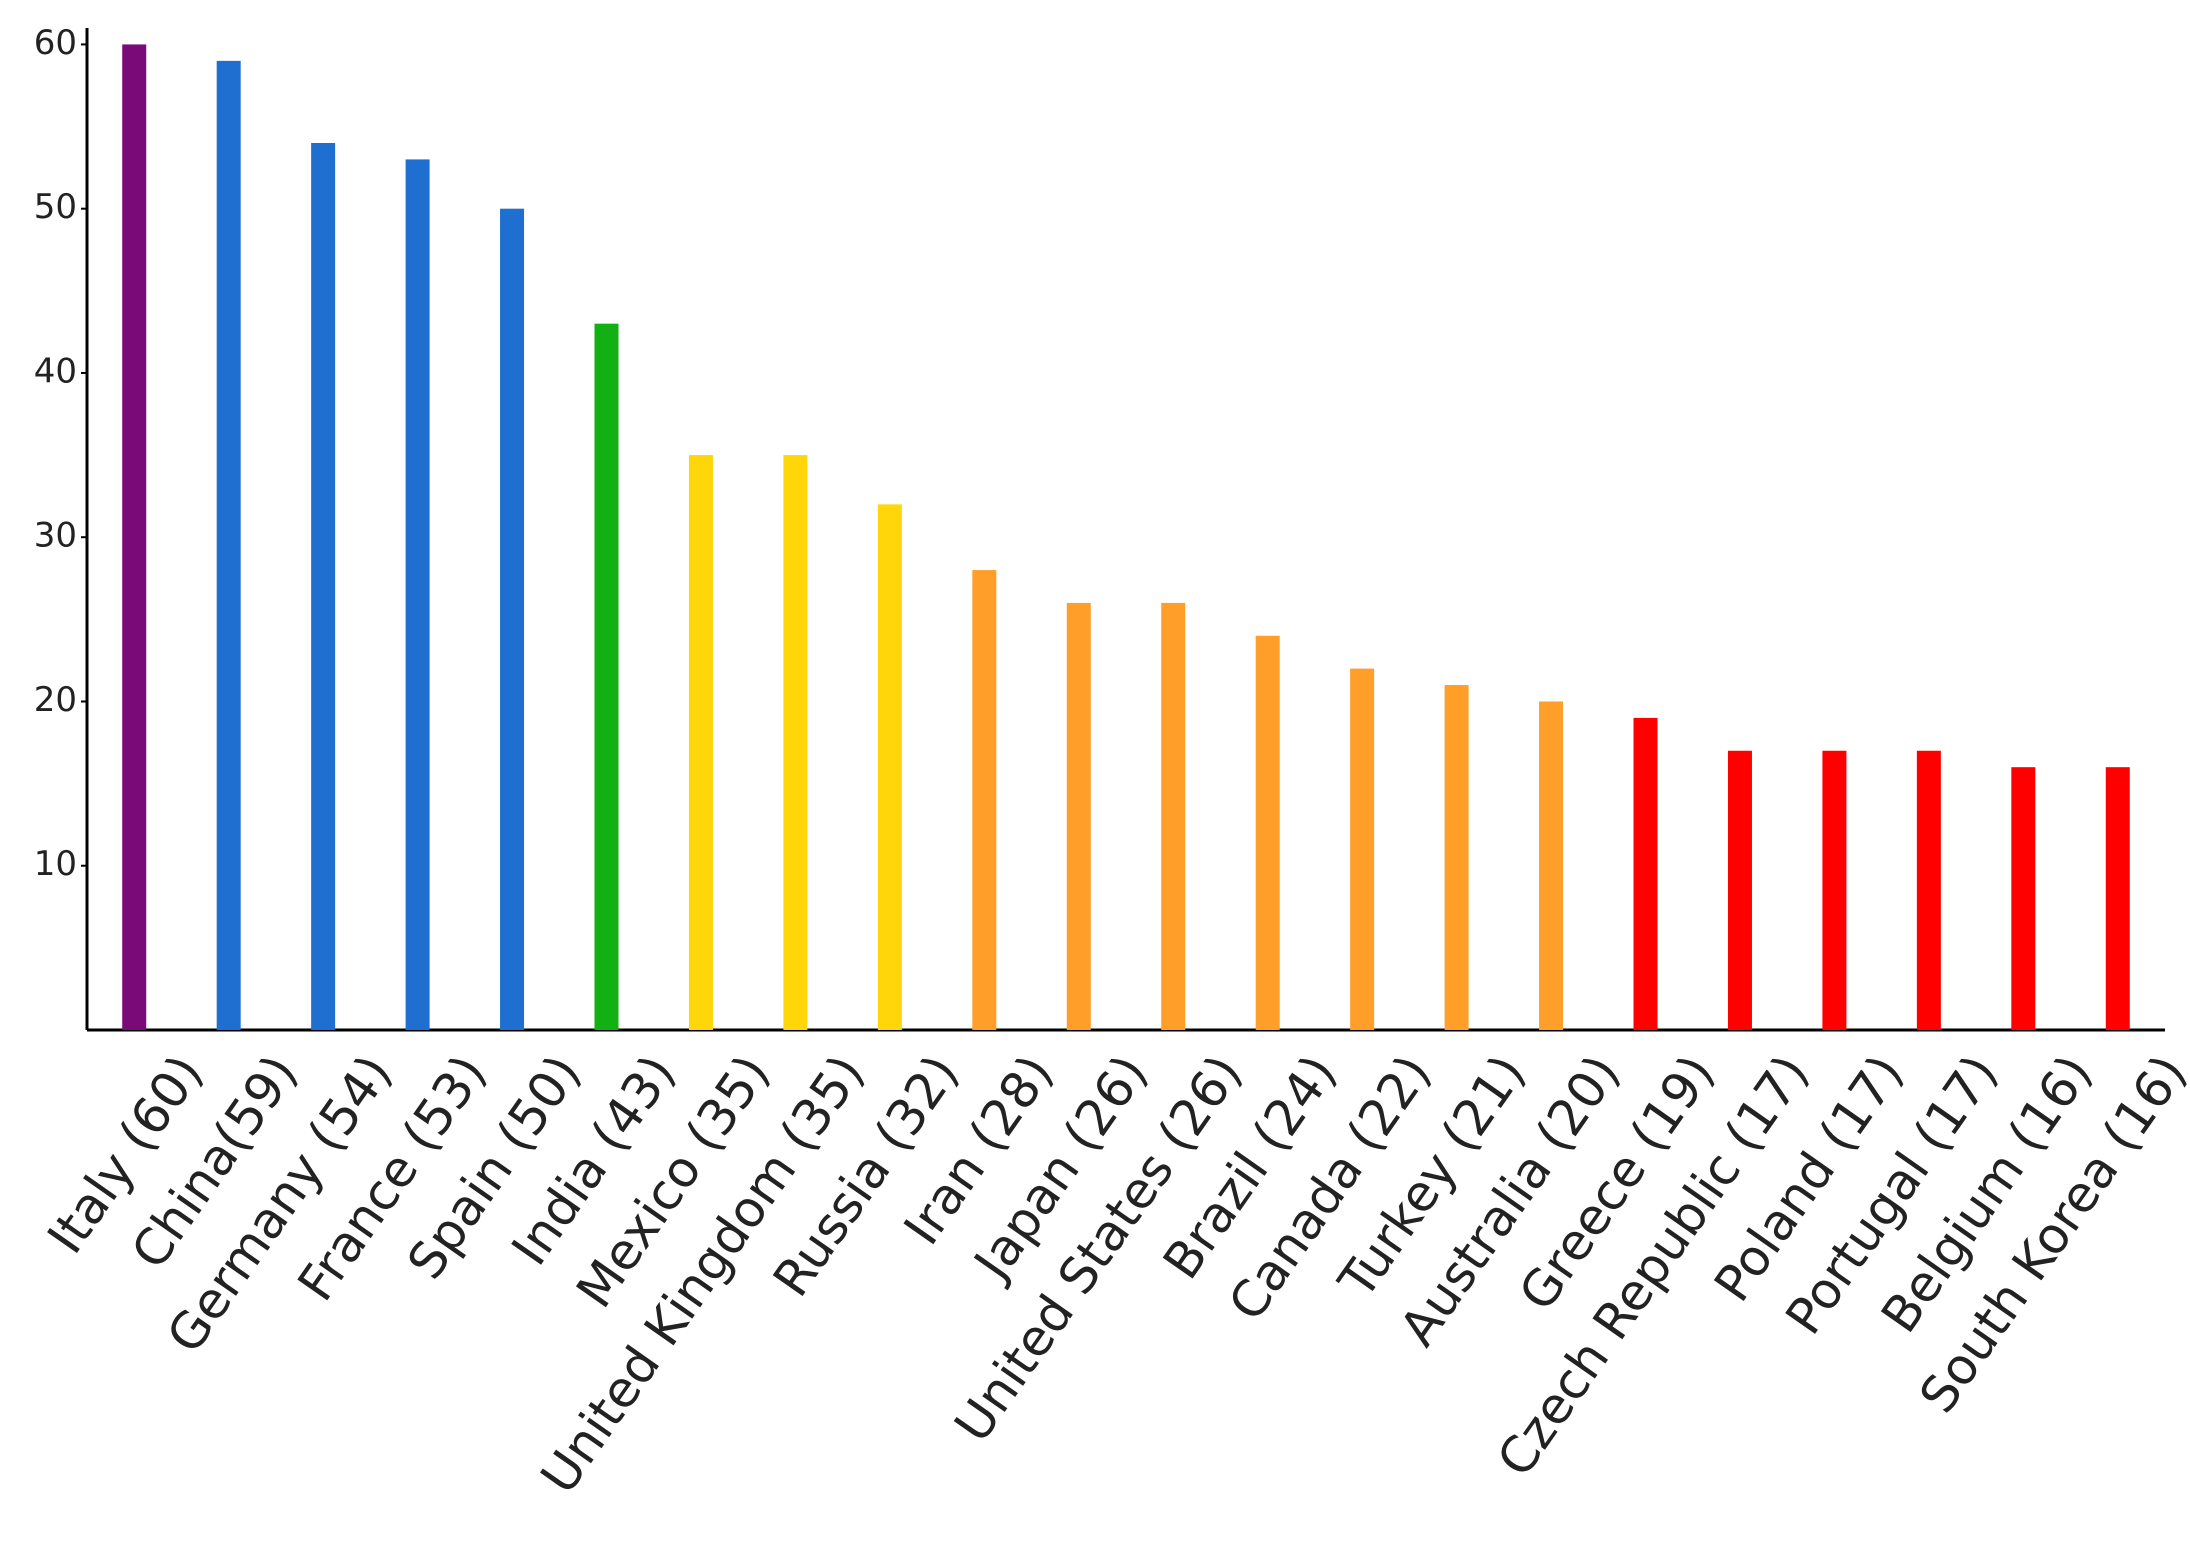 The height and width of the screenshot is (1559, 2190). What do you see at coordinates (55, 207) in the screenshot?
I see `y-tick-label: 50` at bounding box center [55, 207].